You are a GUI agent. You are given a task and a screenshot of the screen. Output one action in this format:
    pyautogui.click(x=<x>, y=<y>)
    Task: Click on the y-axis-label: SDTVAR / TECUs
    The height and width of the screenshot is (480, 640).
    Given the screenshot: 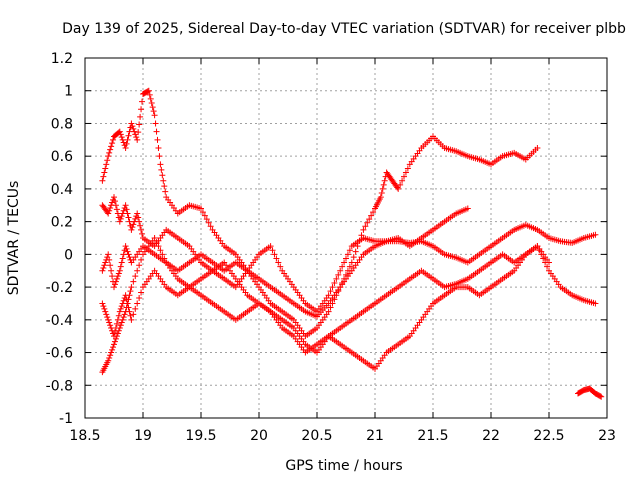 What is the action you would take?
    pyautogui.click(x=14, y=238)
    